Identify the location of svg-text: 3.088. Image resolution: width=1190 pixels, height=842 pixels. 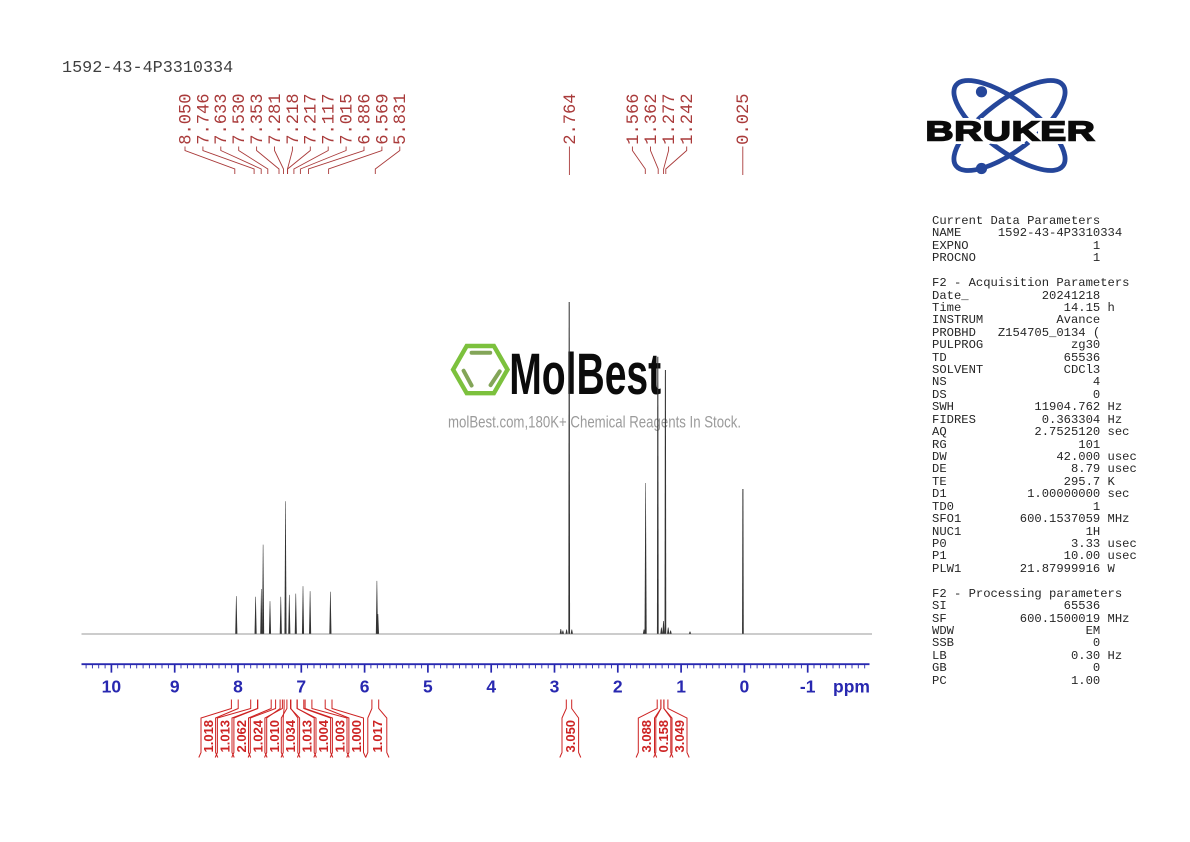
(646, 736).